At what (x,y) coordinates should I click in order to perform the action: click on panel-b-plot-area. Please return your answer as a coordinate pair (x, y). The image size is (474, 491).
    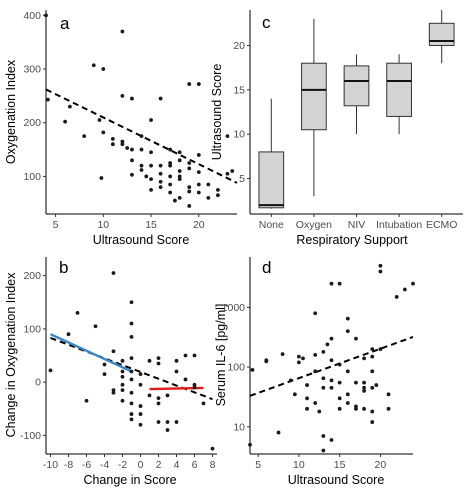
    Looking at the image, I should click on (131, 355).